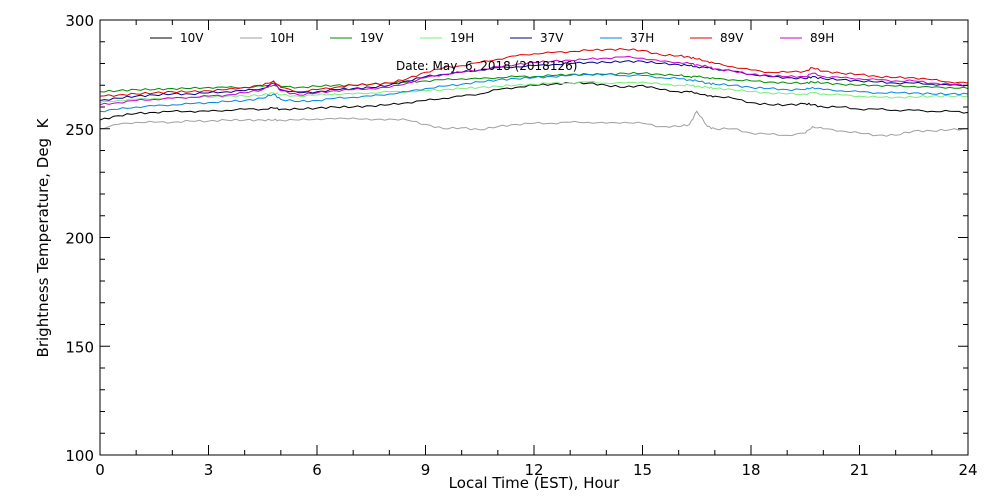 The width and height of the screenshot is (1000, 500). I want to click on x-tick-label: 21, so click(859, 470).